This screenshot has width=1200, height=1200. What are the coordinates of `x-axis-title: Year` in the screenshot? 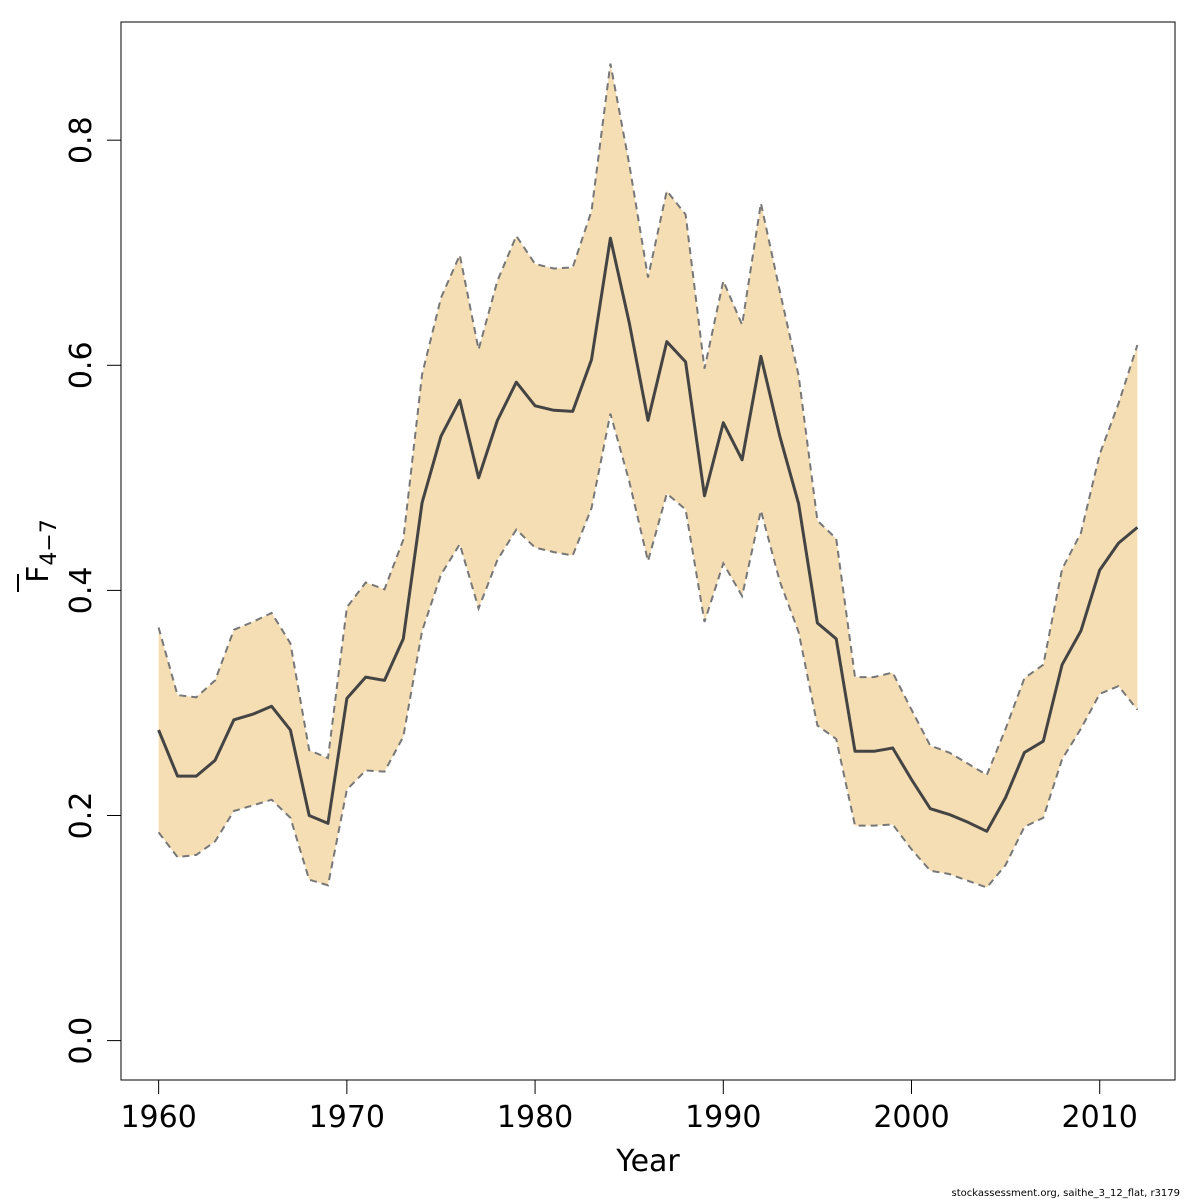 It's located at (647, 1161).